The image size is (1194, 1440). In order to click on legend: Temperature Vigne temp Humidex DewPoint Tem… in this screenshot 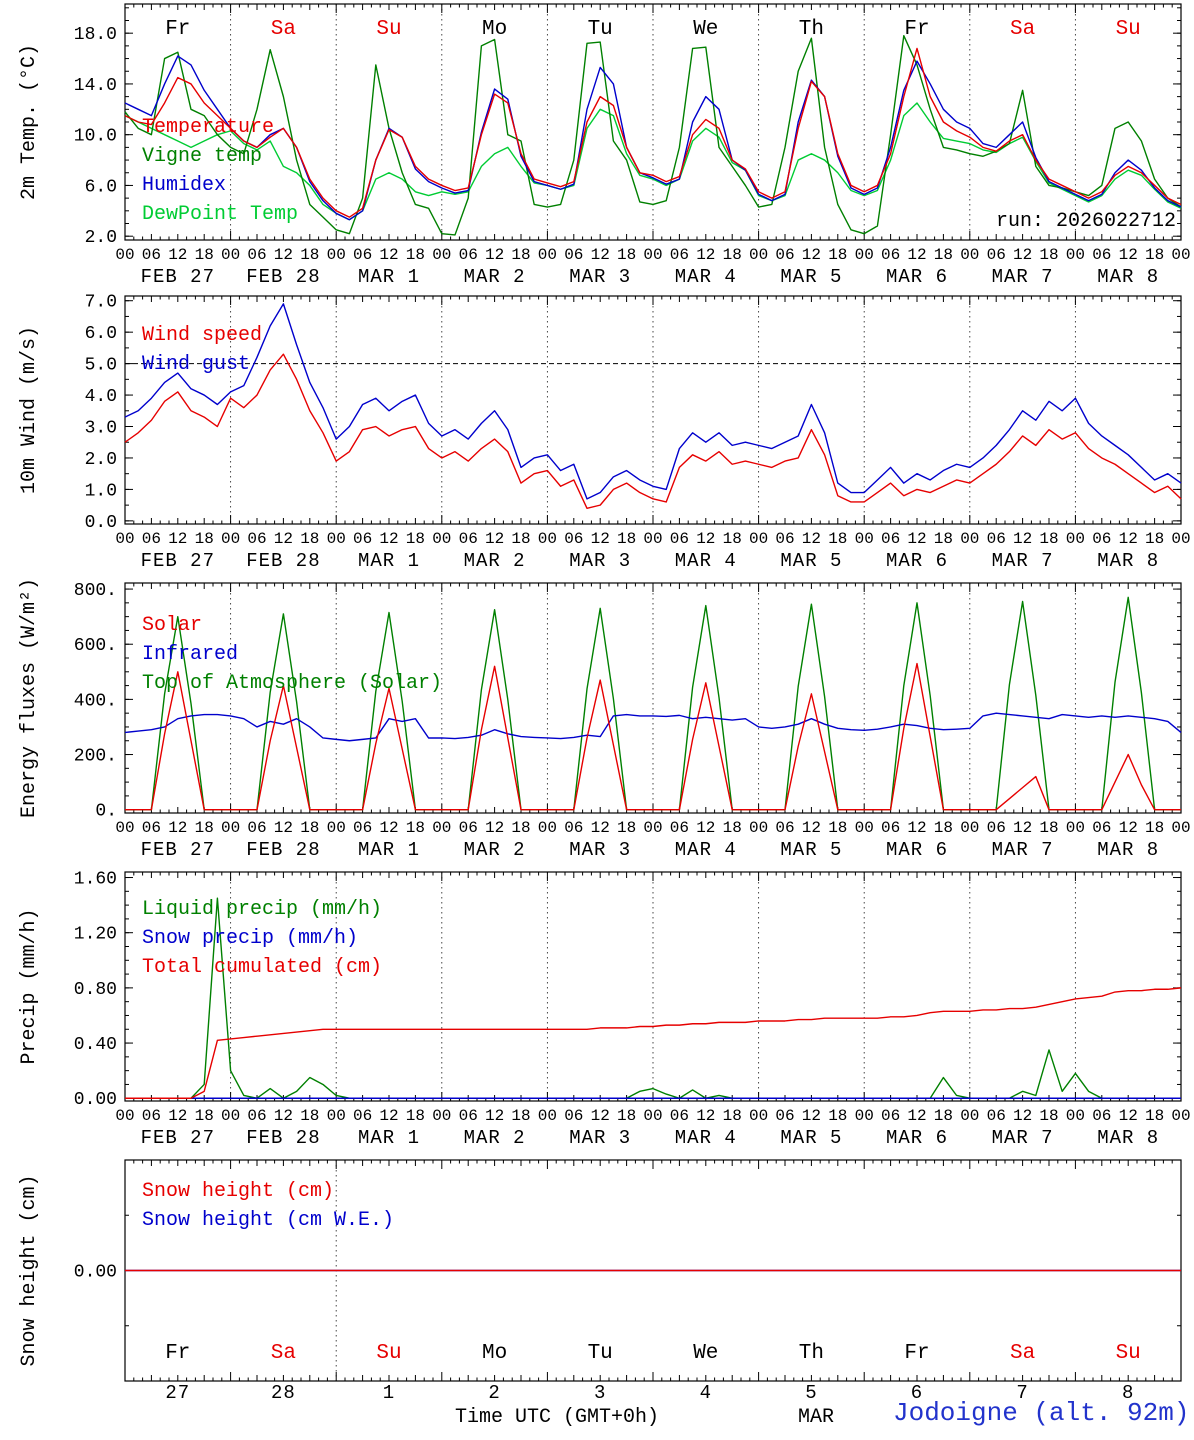, I will do `click(220, 171)`.